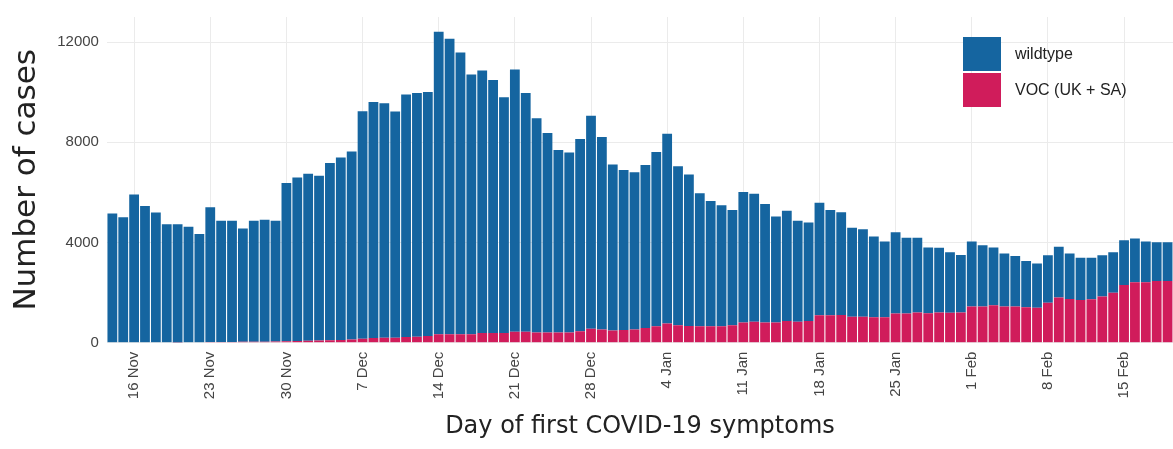 This screenshot has height=449, width=1173. I want to click on y-axis-title: Number of cases, so click(23, 180).